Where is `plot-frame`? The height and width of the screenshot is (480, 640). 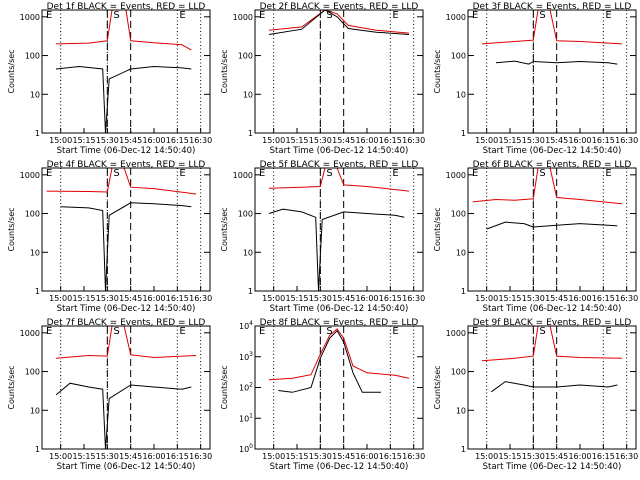 plot-frame is located at coordinates (552, 71).